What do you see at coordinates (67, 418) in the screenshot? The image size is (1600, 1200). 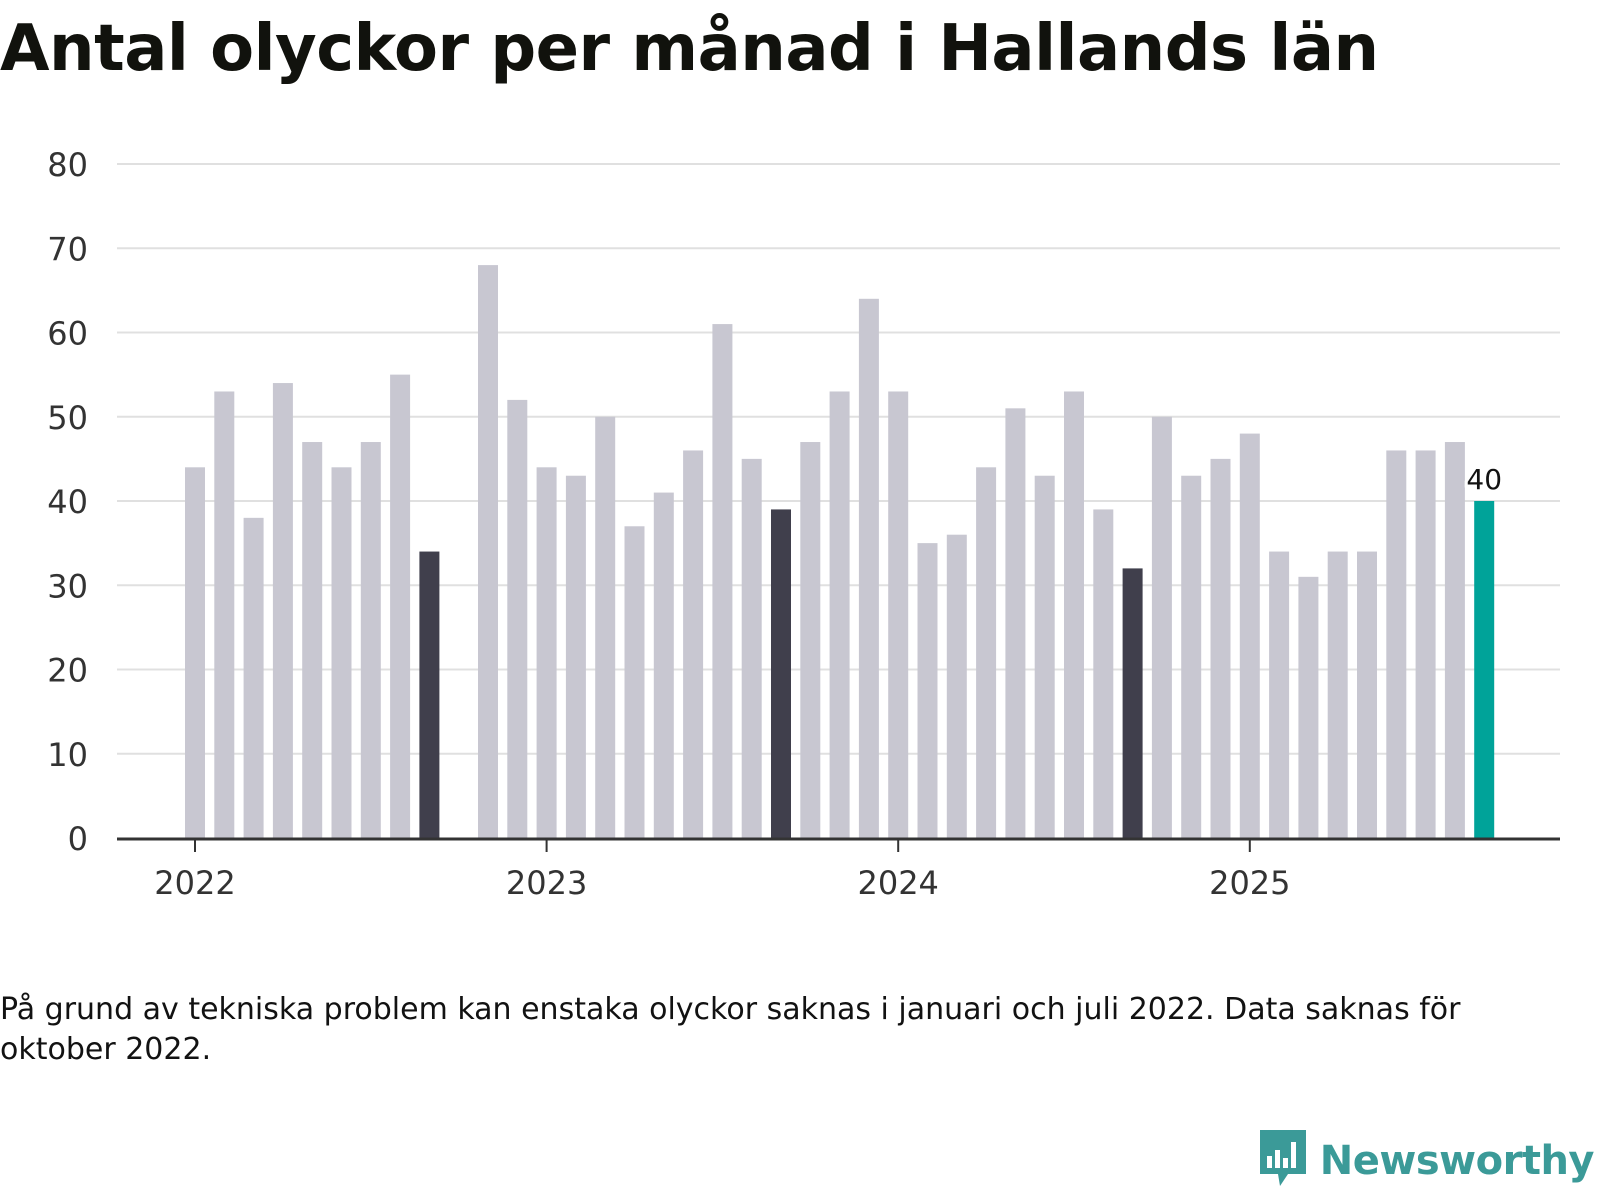 I see `y-tick-label: 50` at bounding box center [67, 418].